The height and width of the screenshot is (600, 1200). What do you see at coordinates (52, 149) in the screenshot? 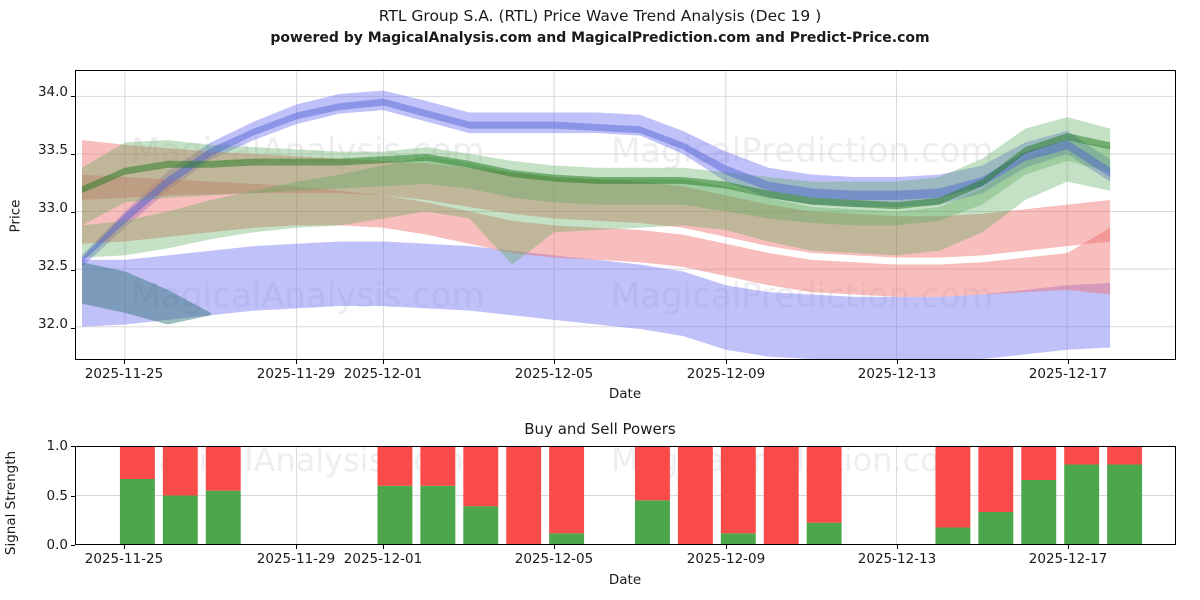
I see `price-ytick-3: 33.5` at bounding box center [52, 149].